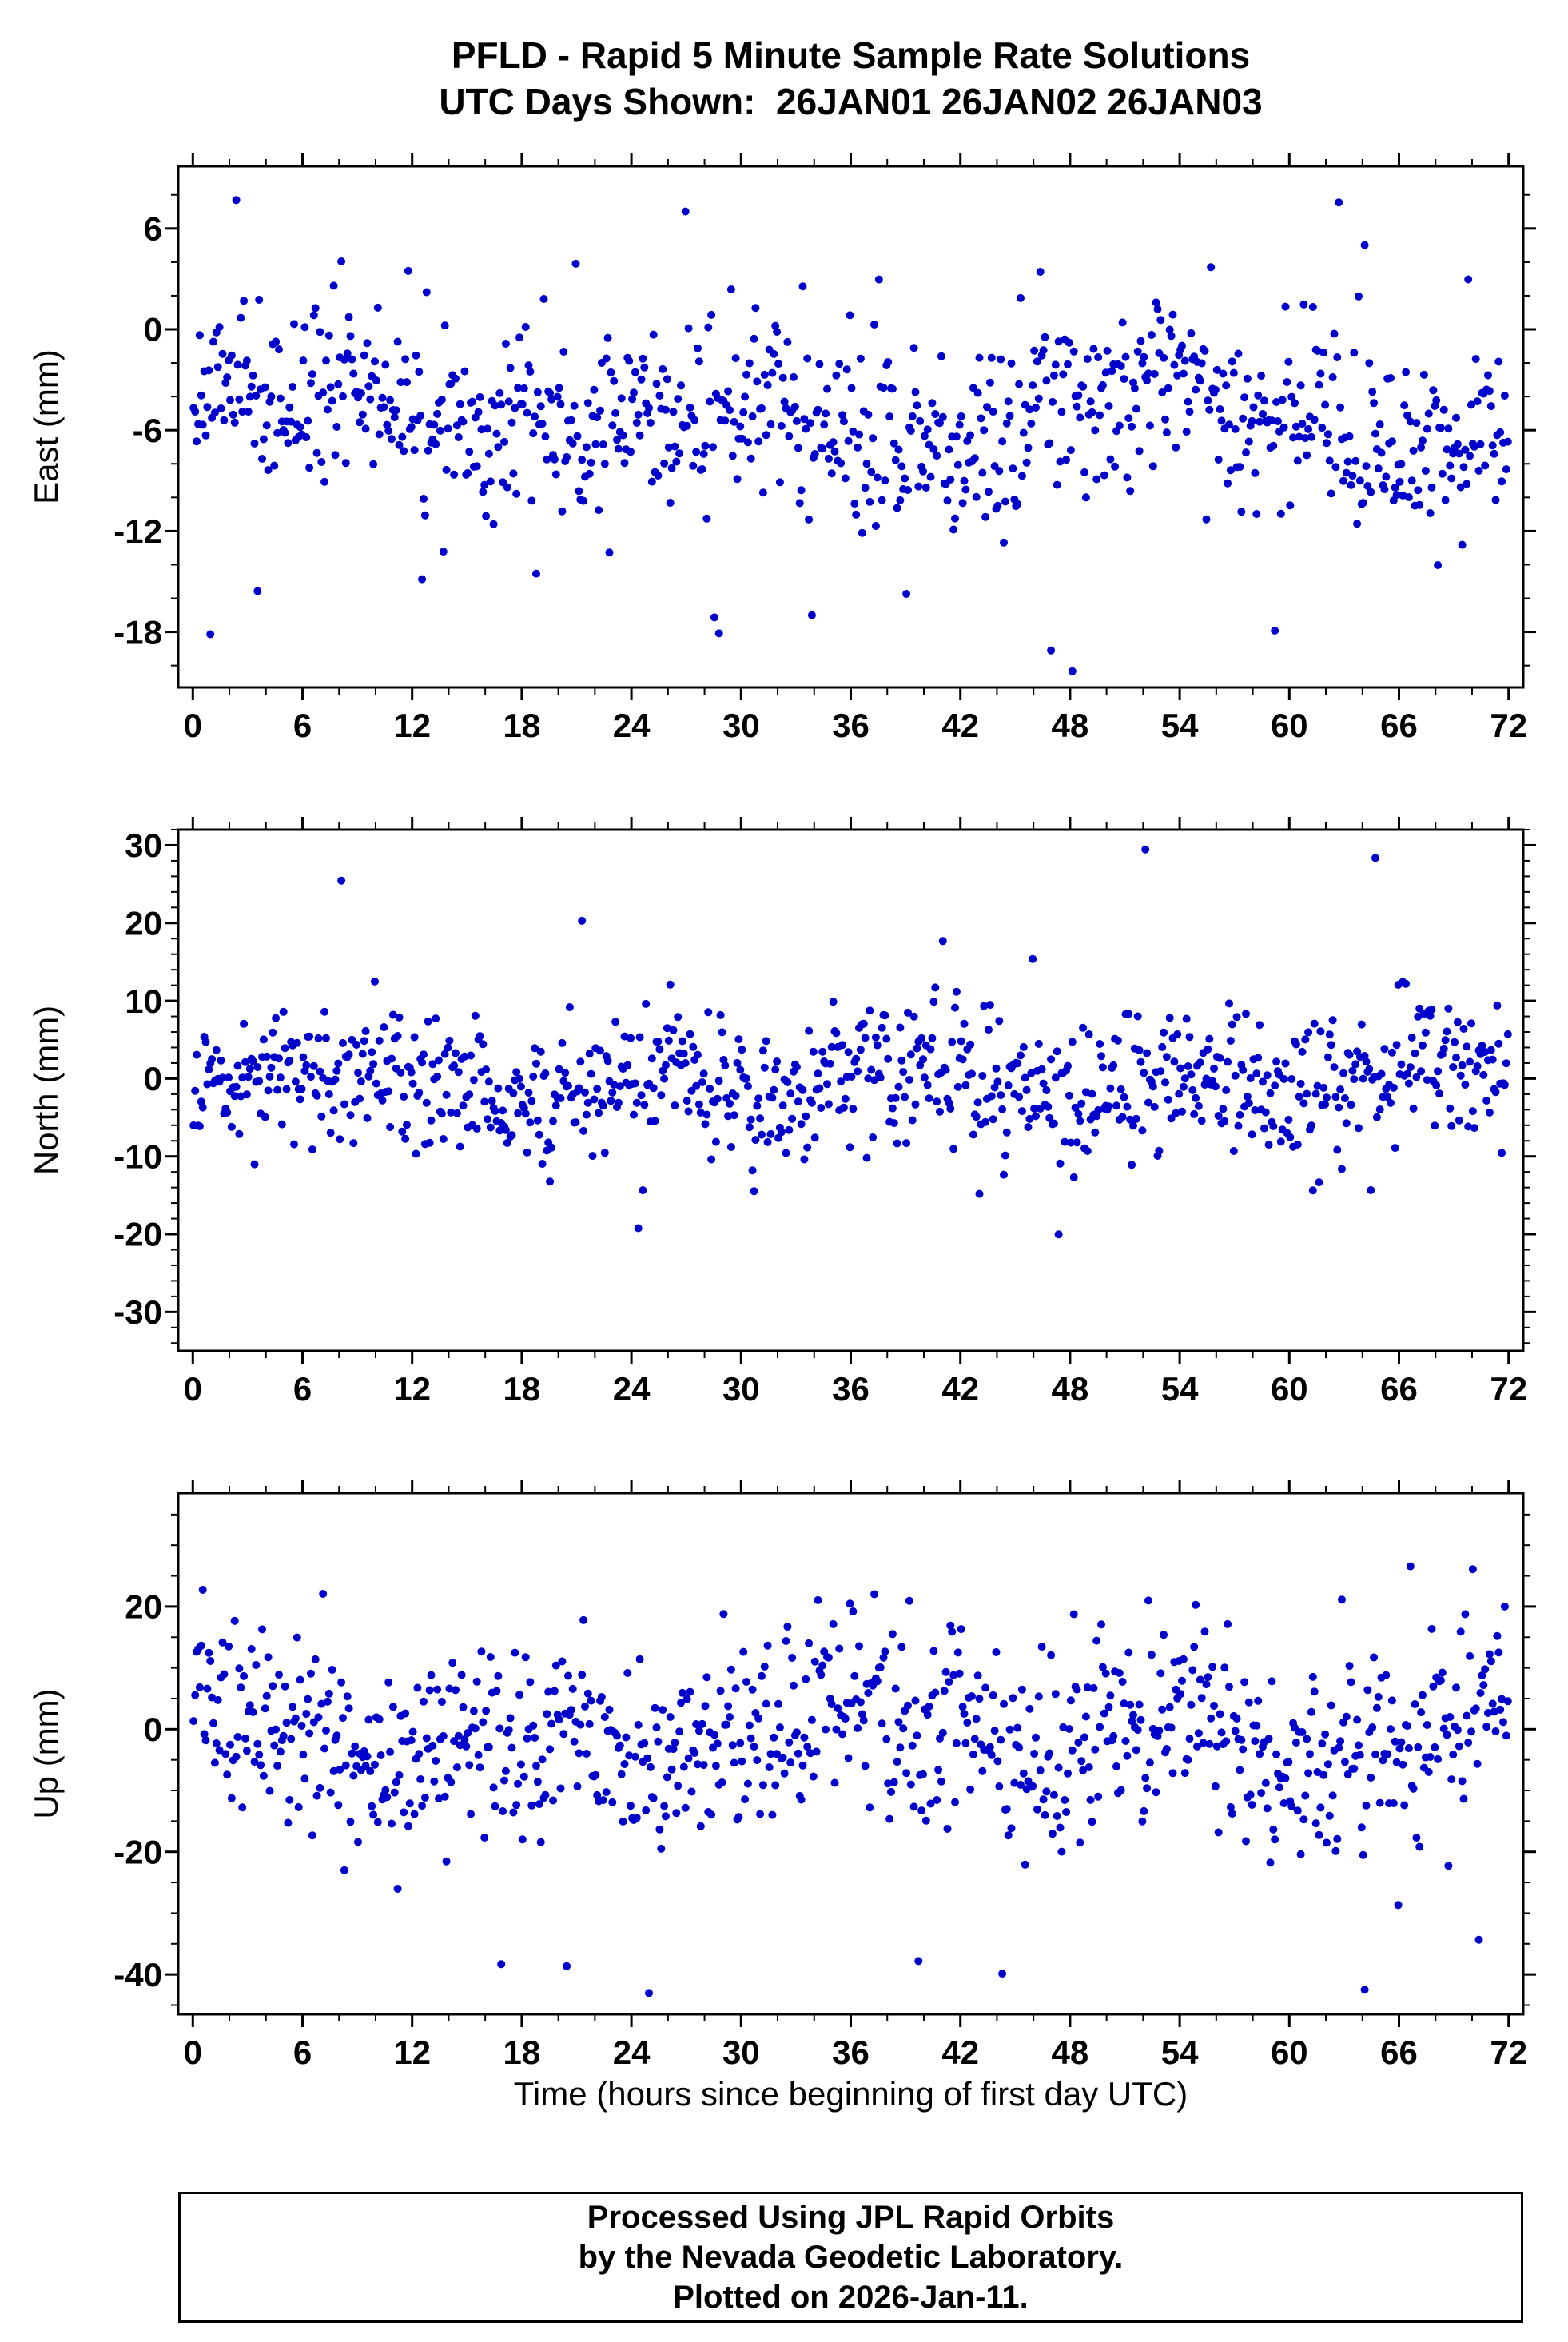  I want to click on tick-label: 48, so click(1070, 2052).